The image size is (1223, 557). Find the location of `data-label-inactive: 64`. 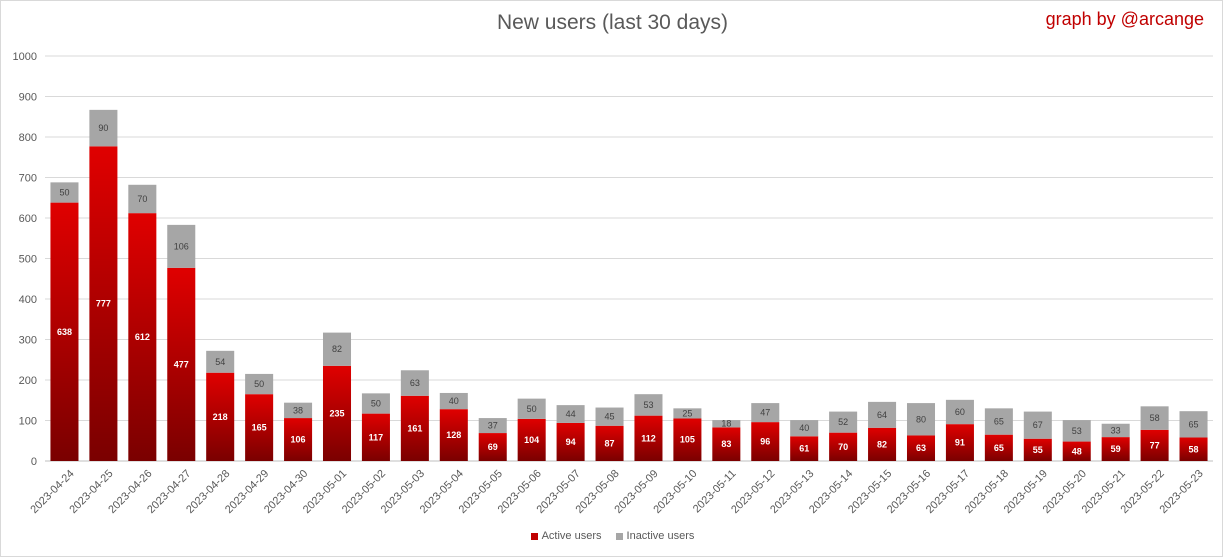

data-label-inactive: 64 is located at coordinates (882, 415).